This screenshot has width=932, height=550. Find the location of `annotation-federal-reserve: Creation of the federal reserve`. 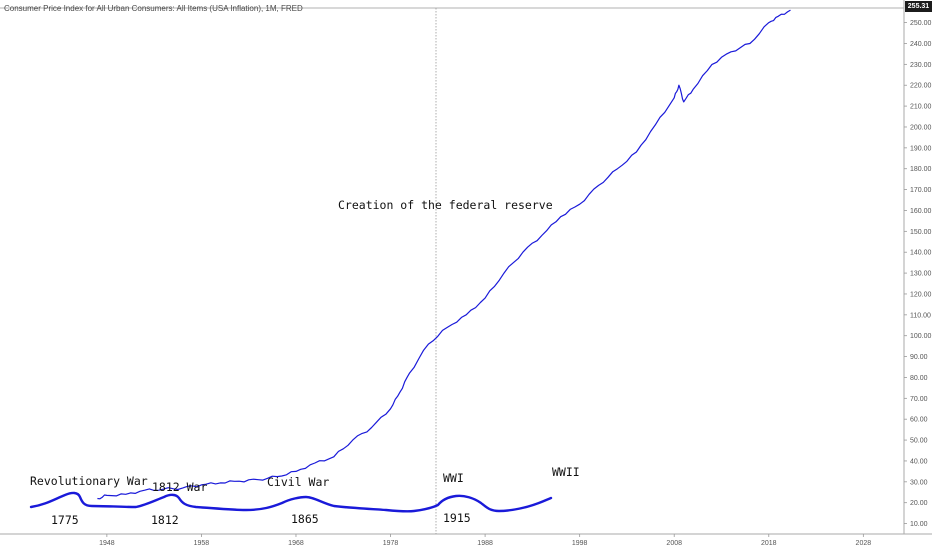

annotation-federal-reserve: Creation of the federal reserve is located at coordinates (445, 205).